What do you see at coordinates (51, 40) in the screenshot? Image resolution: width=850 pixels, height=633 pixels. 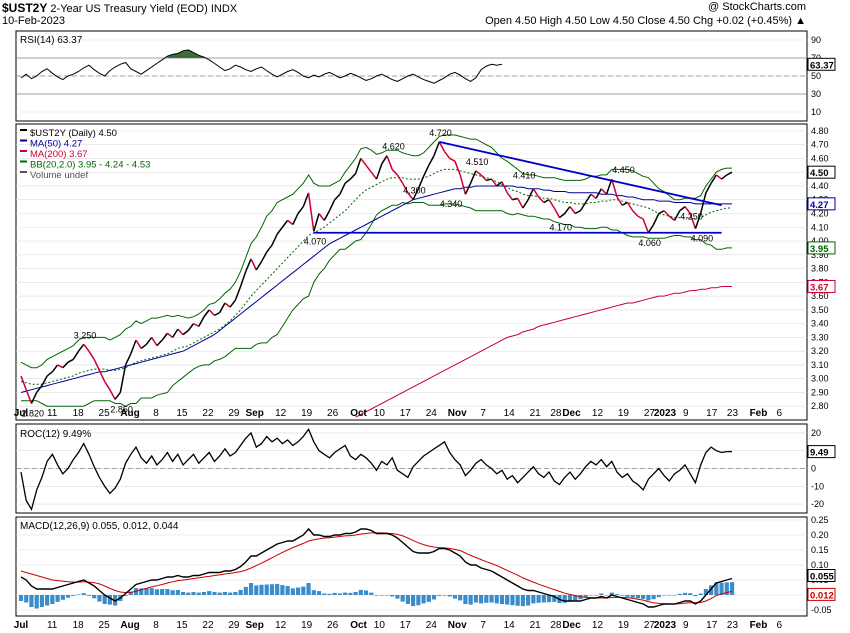 I see `rsi-legend: RSI(14) 63.37` at bounding box center [51, 40].